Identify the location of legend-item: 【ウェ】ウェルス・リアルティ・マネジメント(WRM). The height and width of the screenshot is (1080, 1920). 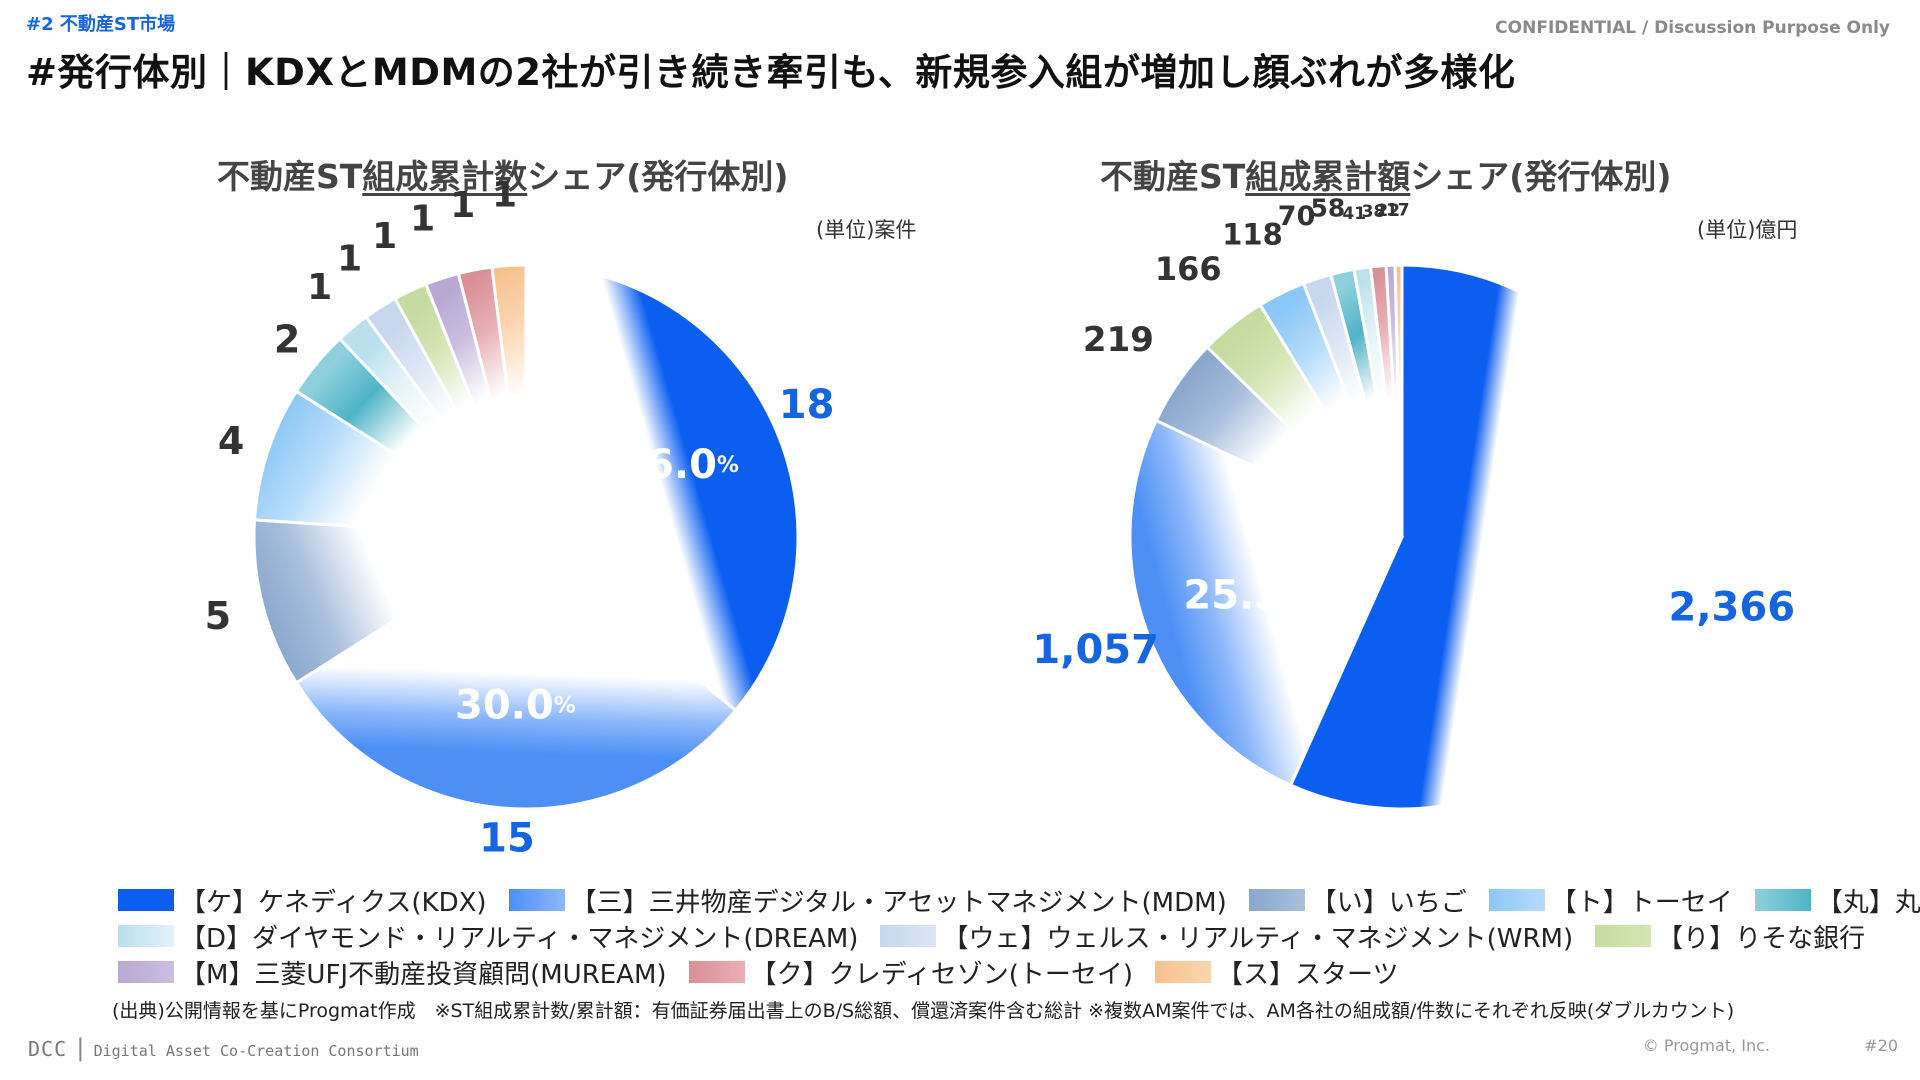
(1226, 936).